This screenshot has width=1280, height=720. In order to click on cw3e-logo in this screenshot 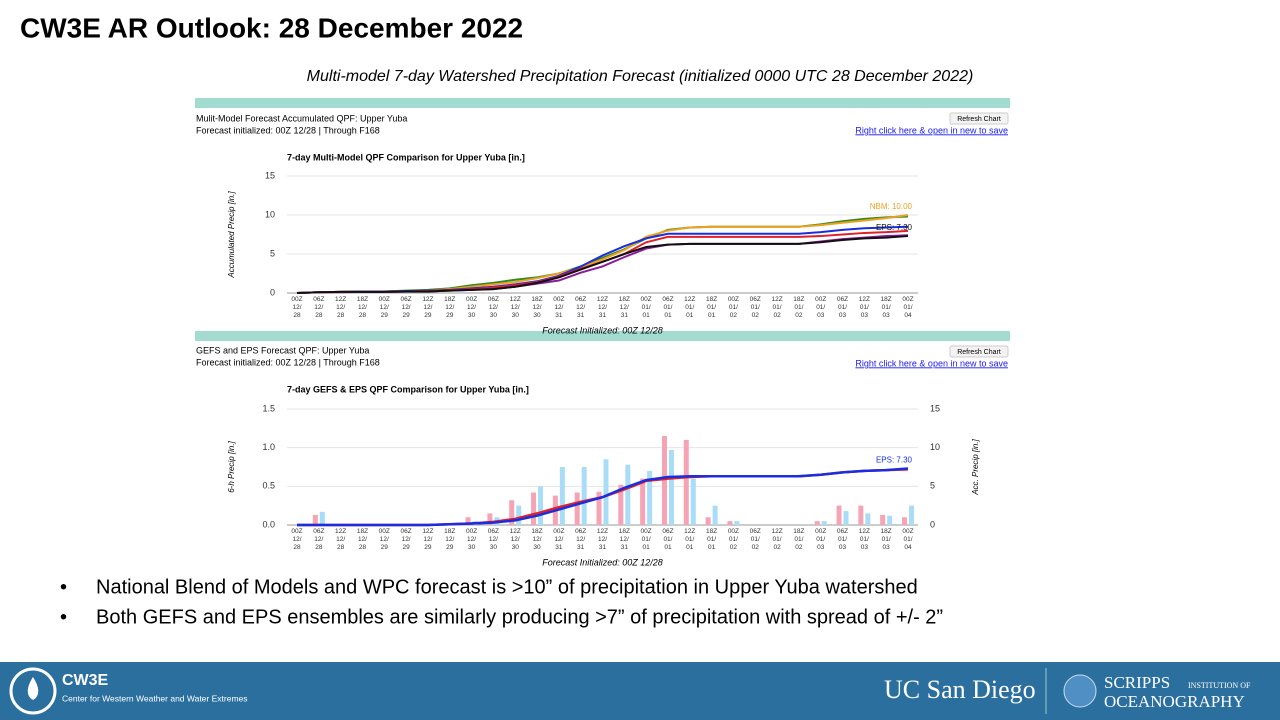, I will do `click(33, 691)`.